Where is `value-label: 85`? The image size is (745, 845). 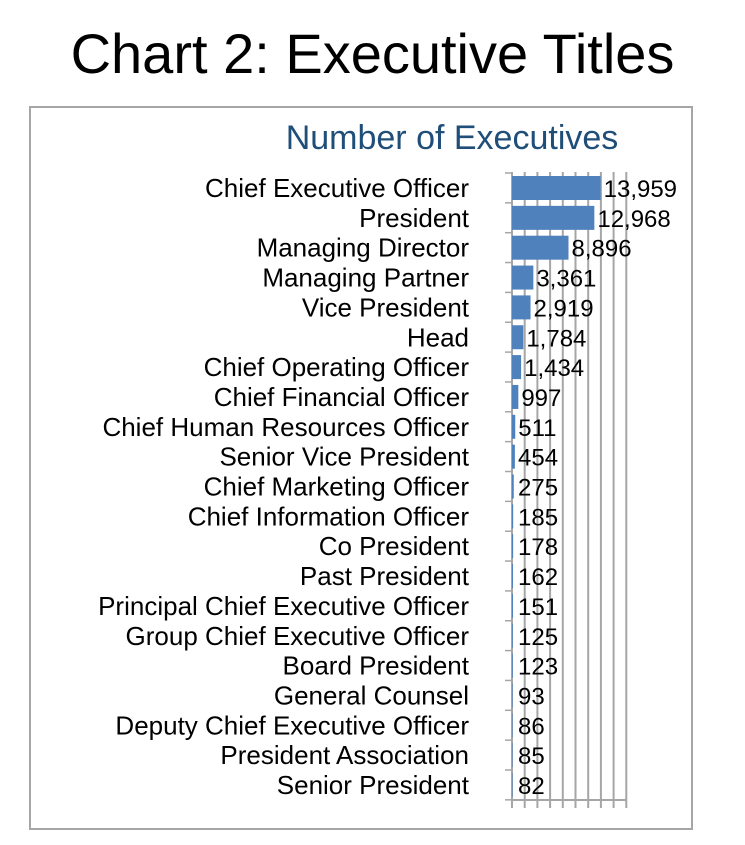 value-label: 85 is located at coordinates (531, 756).